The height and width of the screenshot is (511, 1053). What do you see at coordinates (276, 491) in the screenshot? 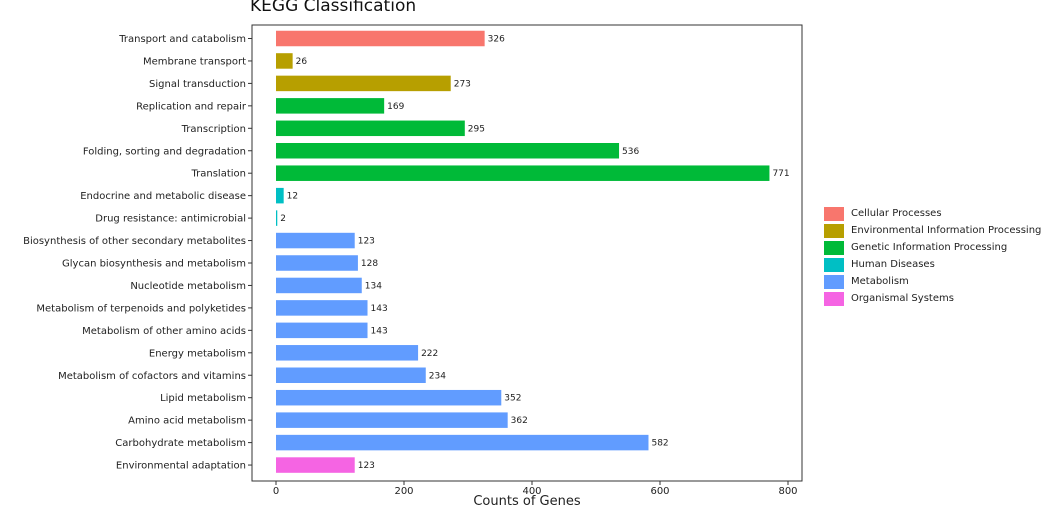
I see `x-tick-label: 0` at bounding box center [276, 491].